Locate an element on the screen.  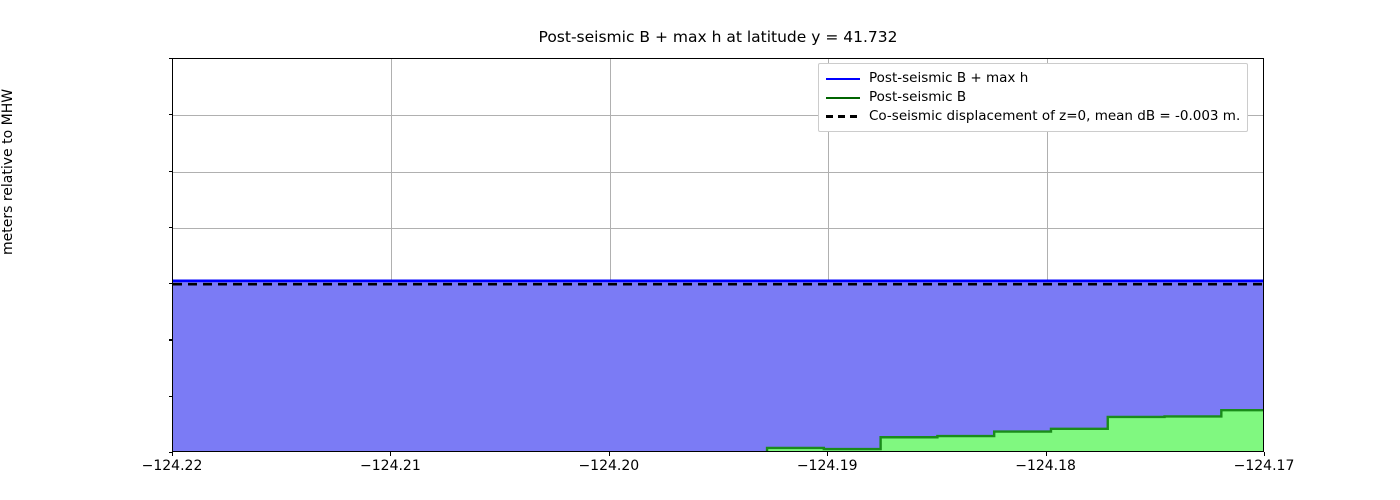
legend-label: Post-seismic B + max h is located at coordinates (949, 77).